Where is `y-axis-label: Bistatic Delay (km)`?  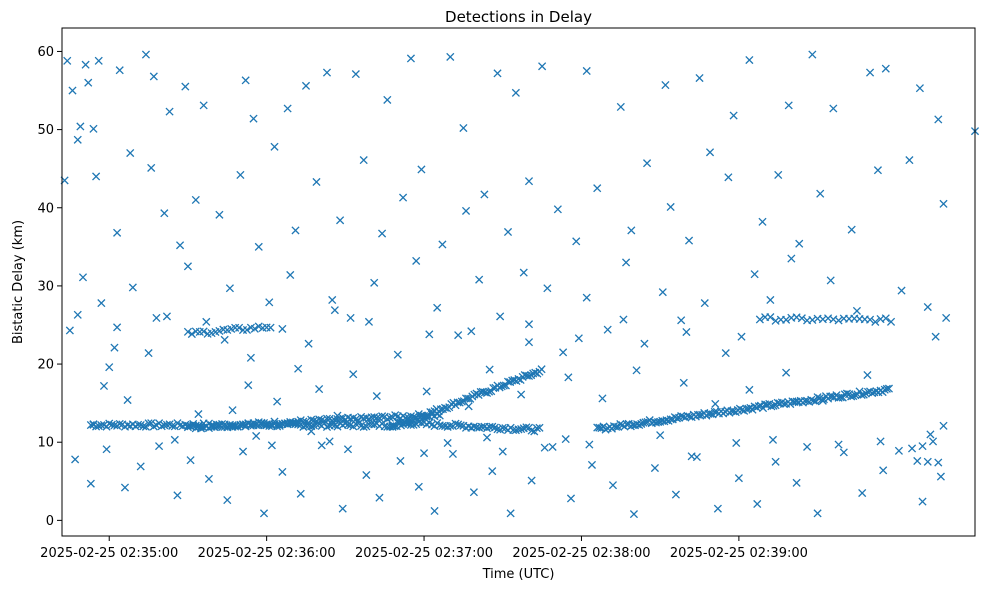
y-axis-label: Bistatic Delay (km) is located at coordinates (18, 282).